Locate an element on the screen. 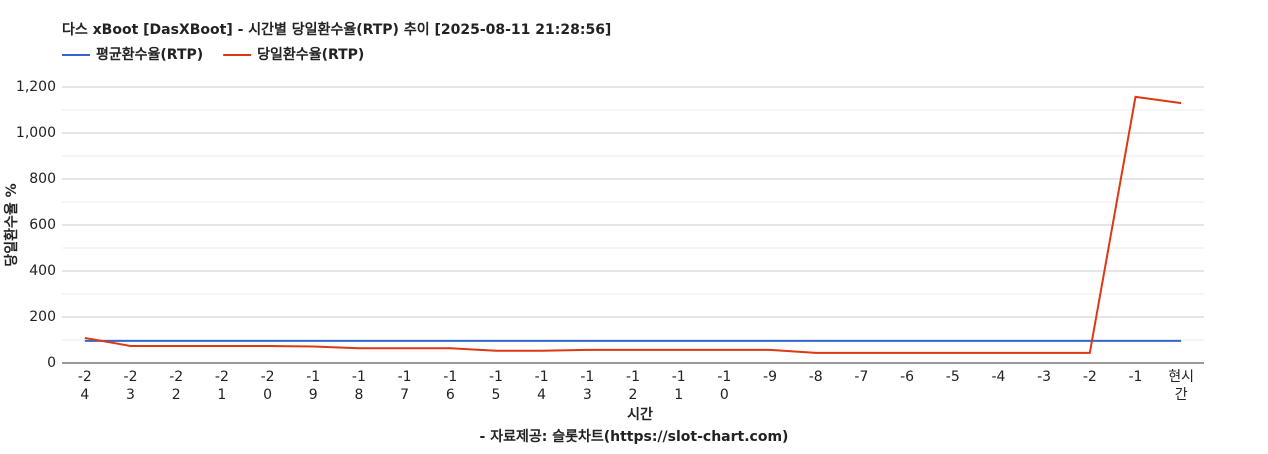 The width and height of the screenshot is (1268, 454). x-tick-label: -9 is located at coordinates (770, 377).